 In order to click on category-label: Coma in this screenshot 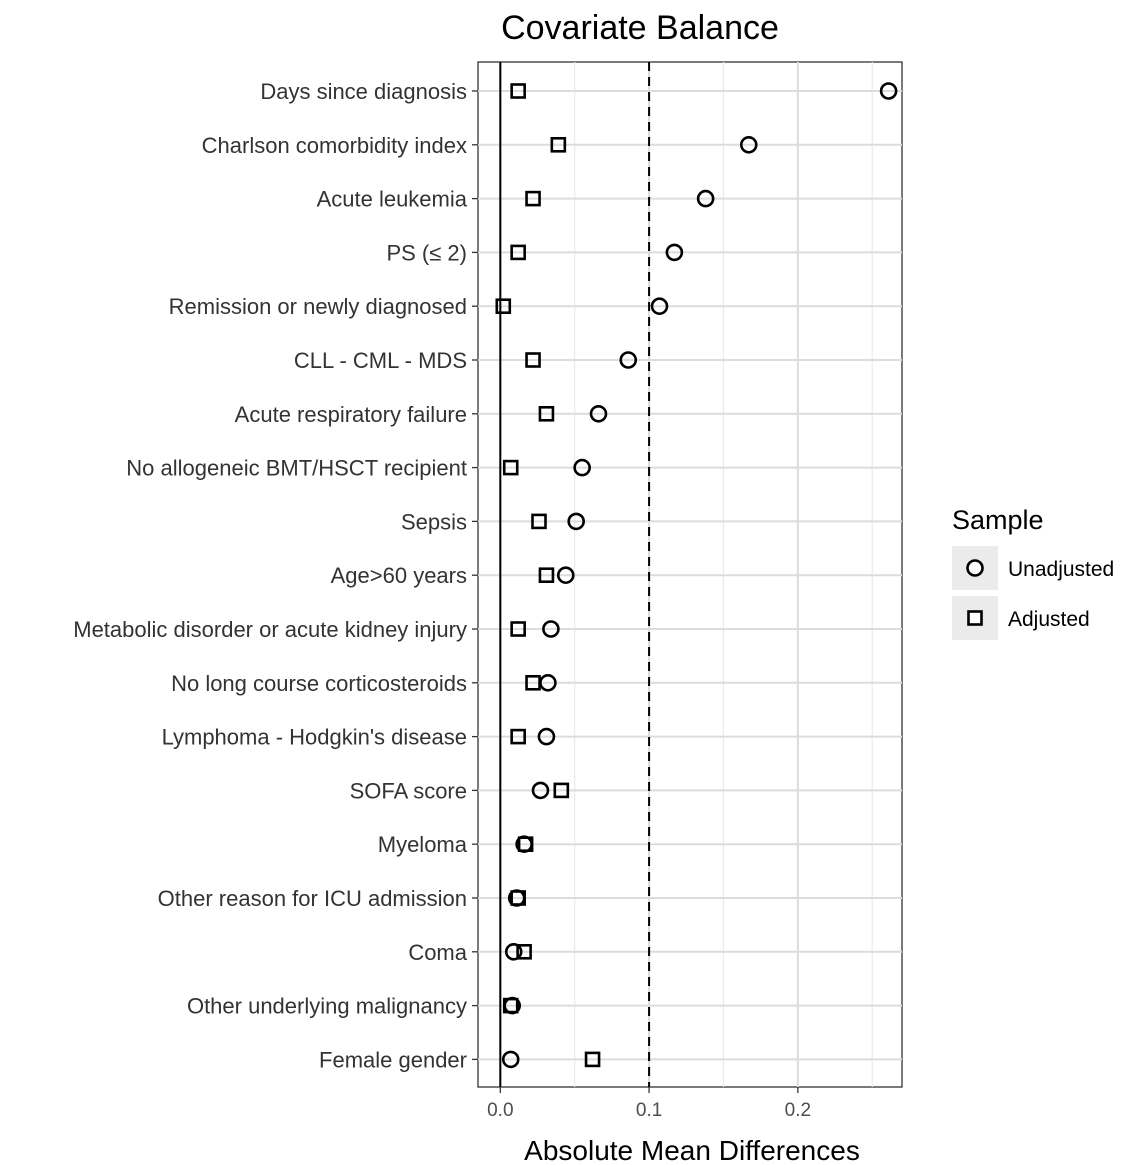, I will do `click(437, 952)`.